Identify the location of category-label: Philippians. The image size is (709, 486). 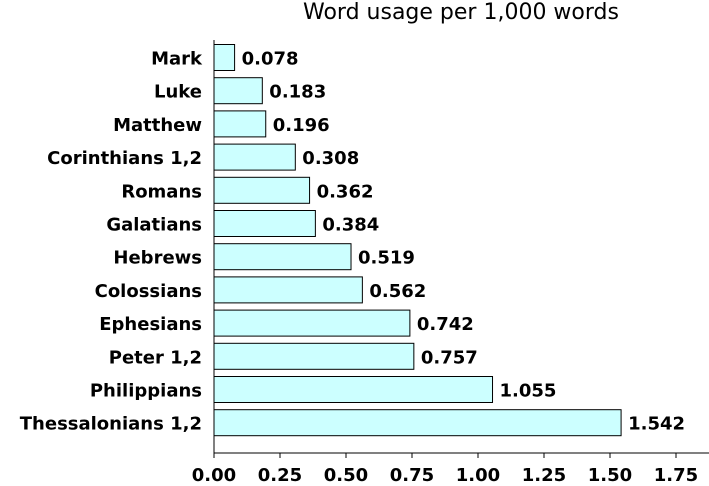
(146, 391).